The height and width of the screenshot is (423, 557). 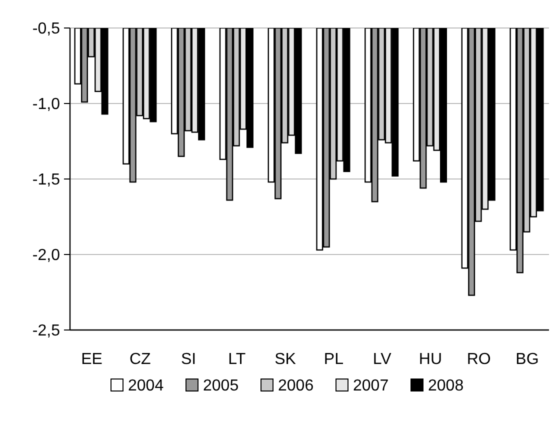 What do you see at coordinates (296, 386) in the screenshot?
I see `legend-label: 2006` at bounding box center [296, 386].